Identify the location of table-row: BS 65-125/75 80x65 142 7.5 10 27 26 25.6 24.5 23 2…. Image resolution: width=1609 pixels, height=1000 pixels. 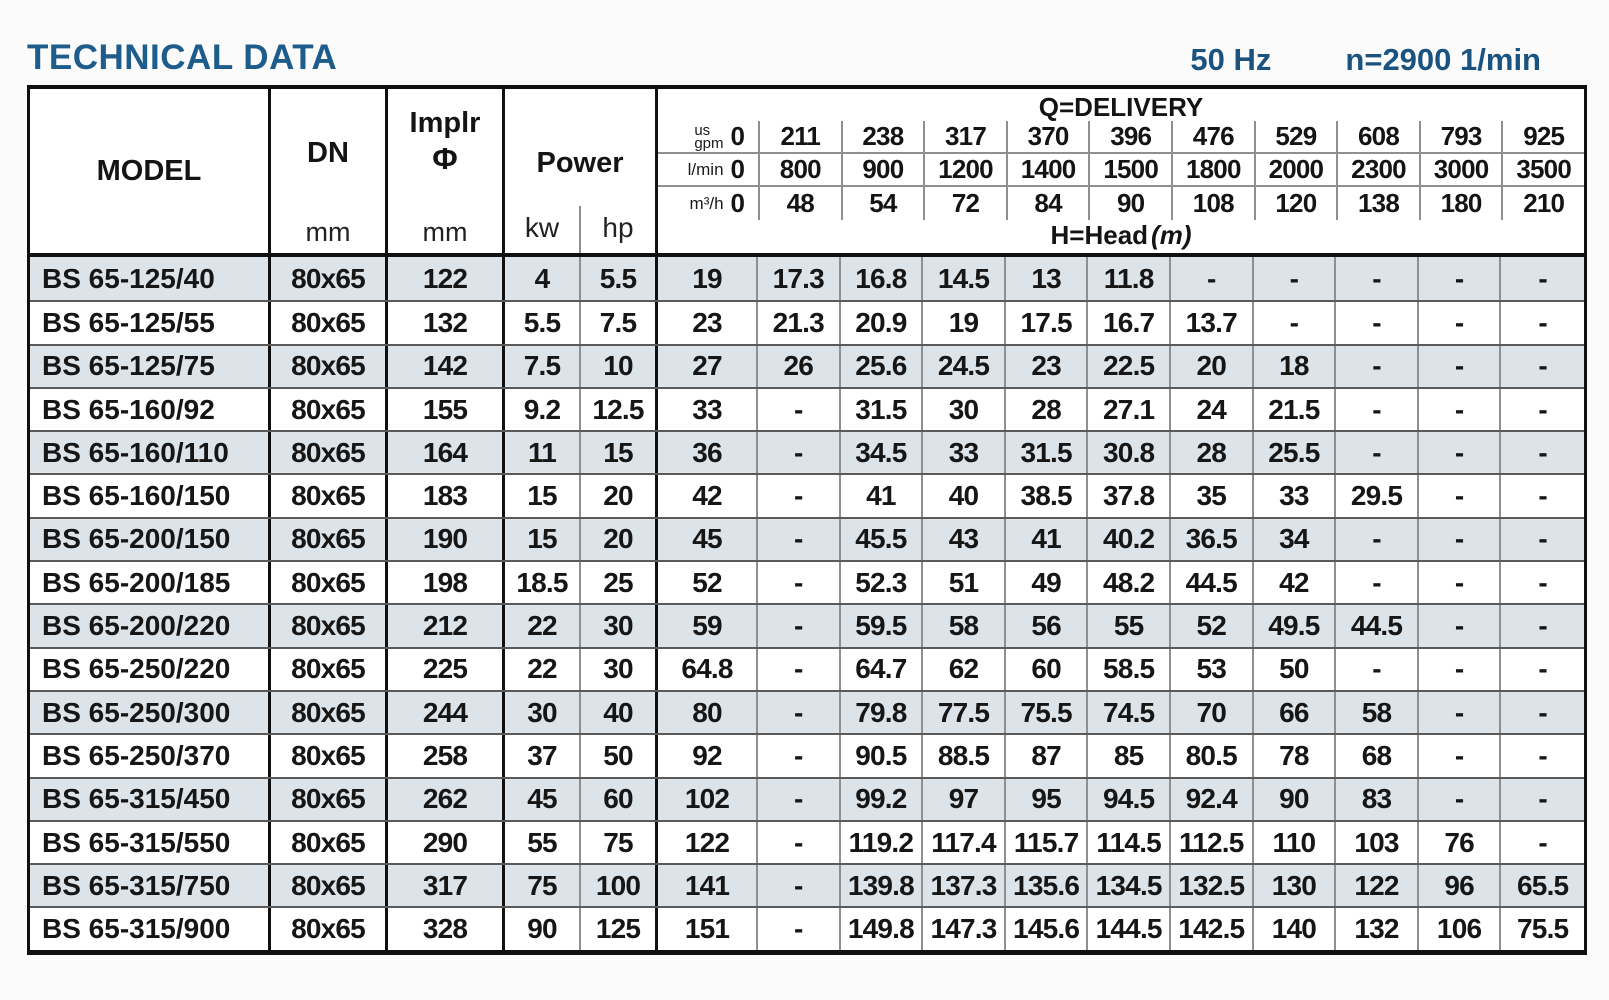
(807, 365).